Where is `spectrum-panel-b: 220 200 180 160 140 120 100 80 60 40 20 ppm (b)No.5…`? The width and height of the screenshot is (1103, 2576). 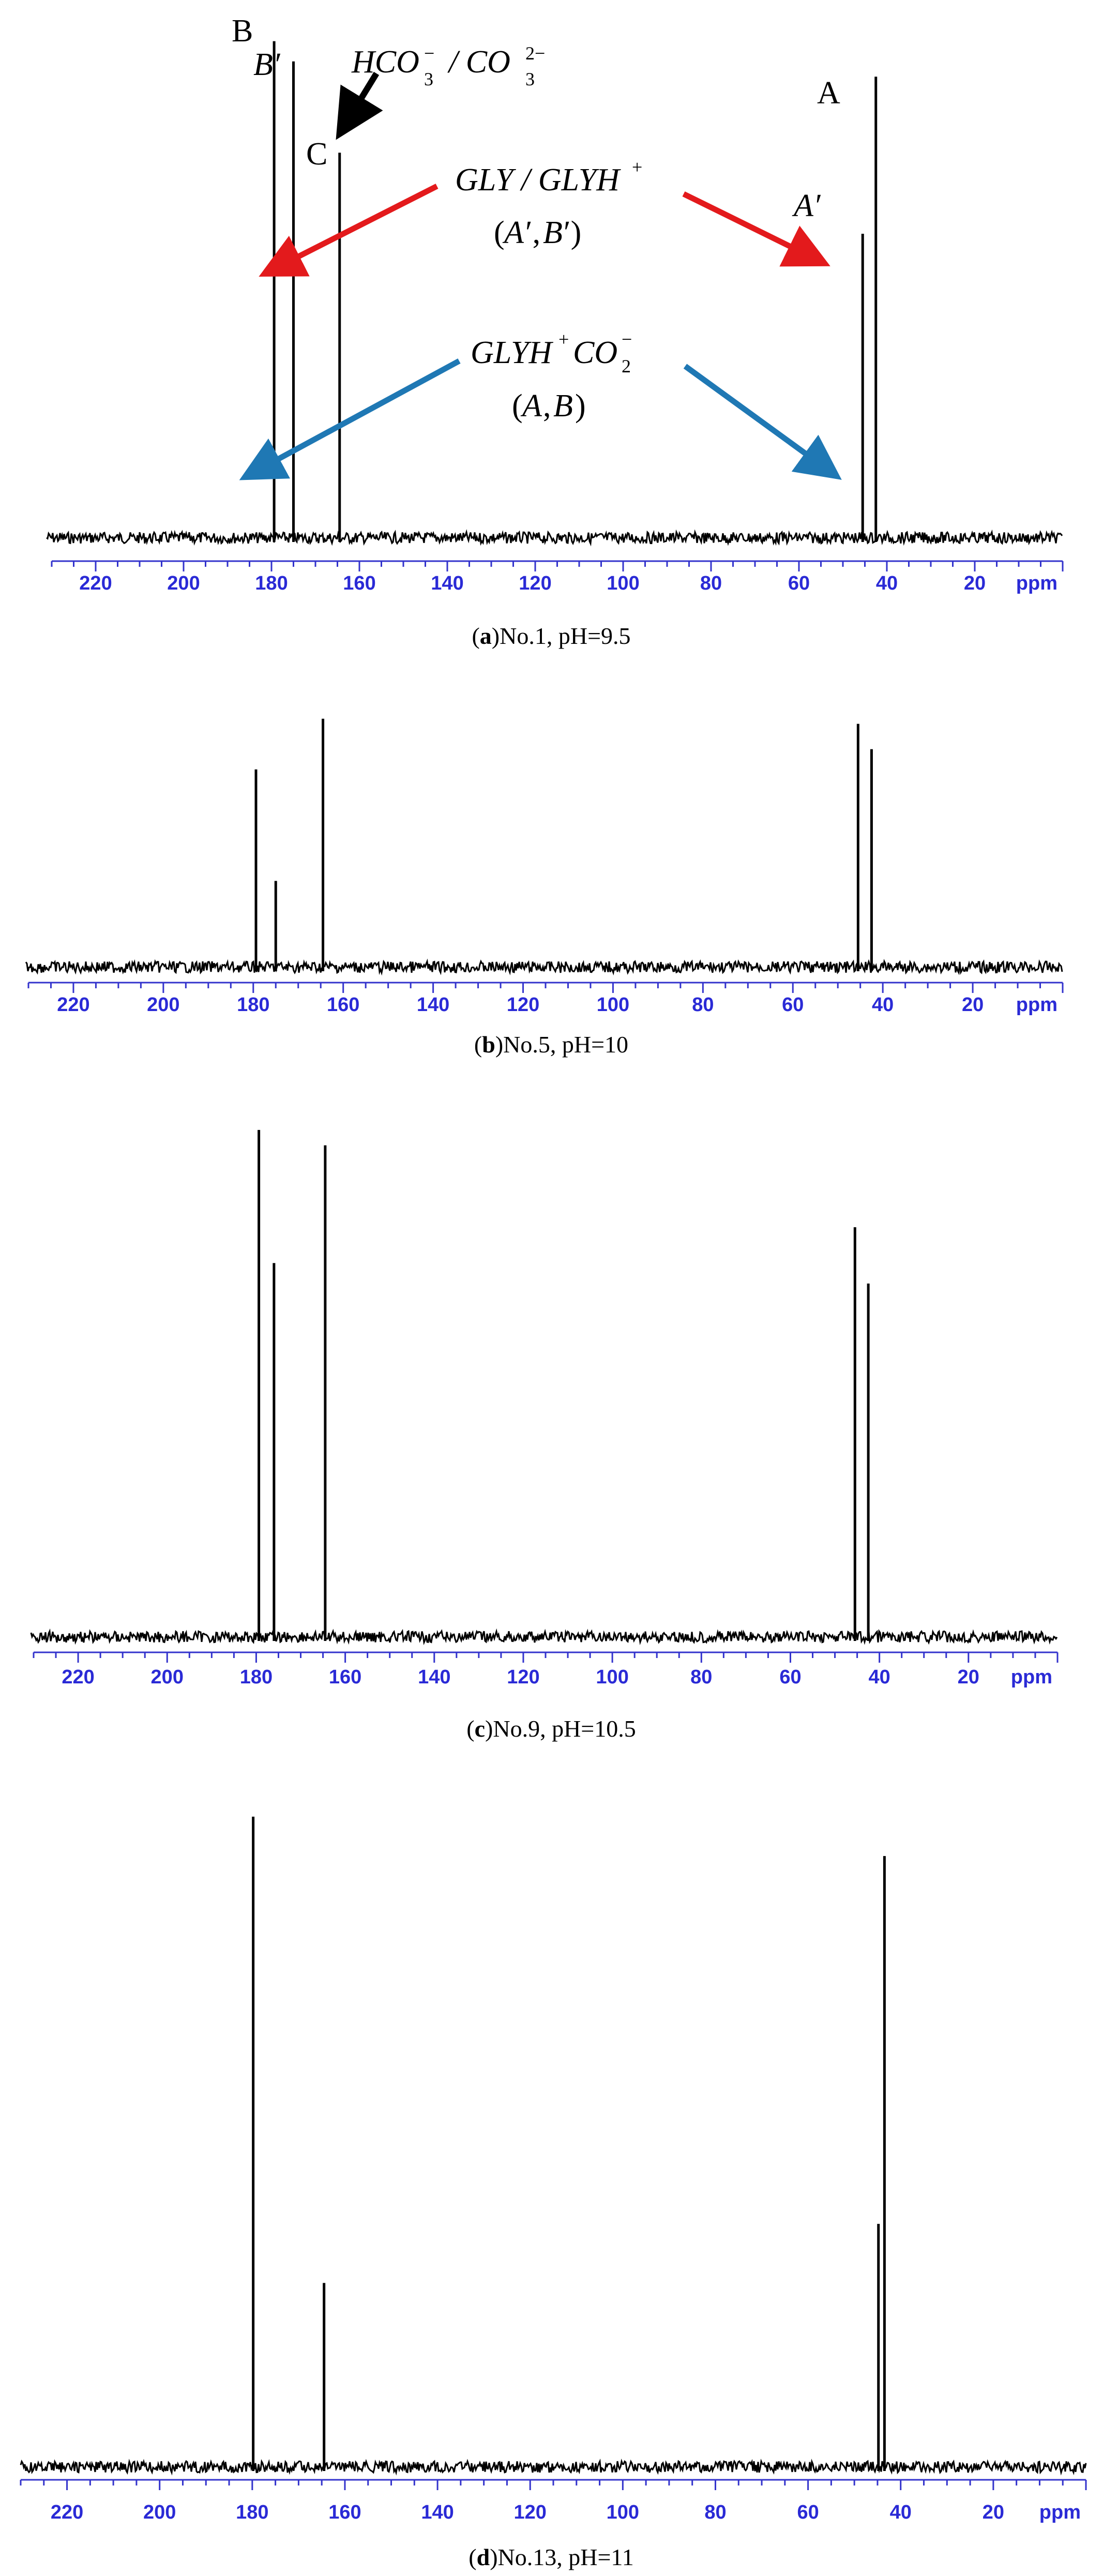
spectrum-panel-b: 220 200 180 160 140 120 100 80 60 40 20 ppm (b)No.5… is located at coordinates (544, 888).